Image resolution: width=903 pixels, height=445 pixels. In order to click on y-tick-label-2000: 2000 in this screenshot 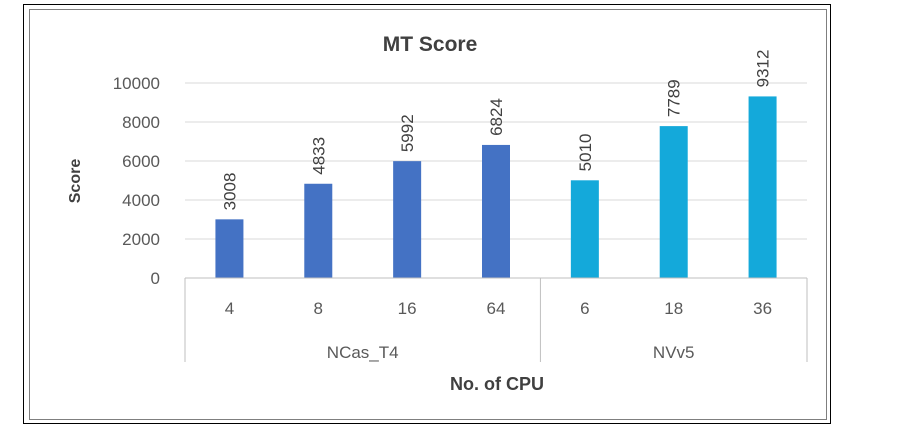, I will do `click(141, 239)`.